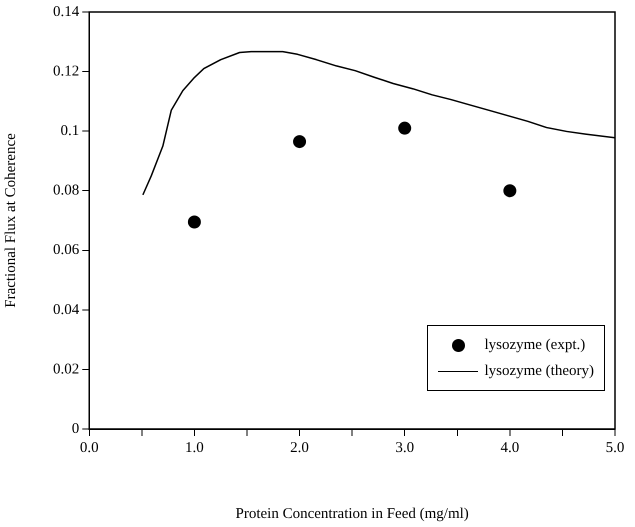 Image resolution: width=635 pixels, height=527 pixels. Describe the element at coordinates (404, 448) in the screenshot. I see `x-tick-label: 3.0` at that location.